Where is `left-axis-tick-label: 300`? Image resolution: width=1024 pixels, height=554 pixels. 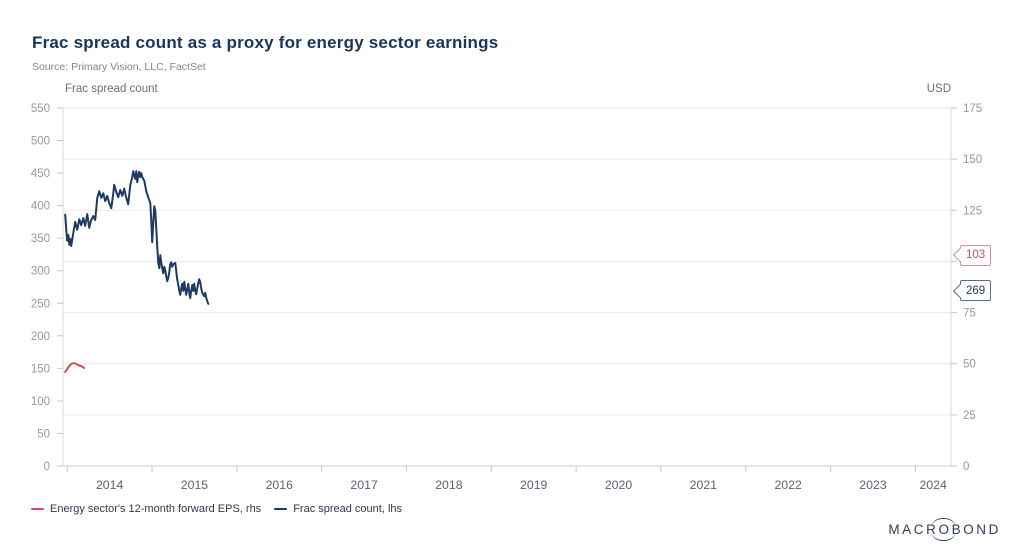 left-axis-tick-label: 300 is located at coordinates (40, 272).